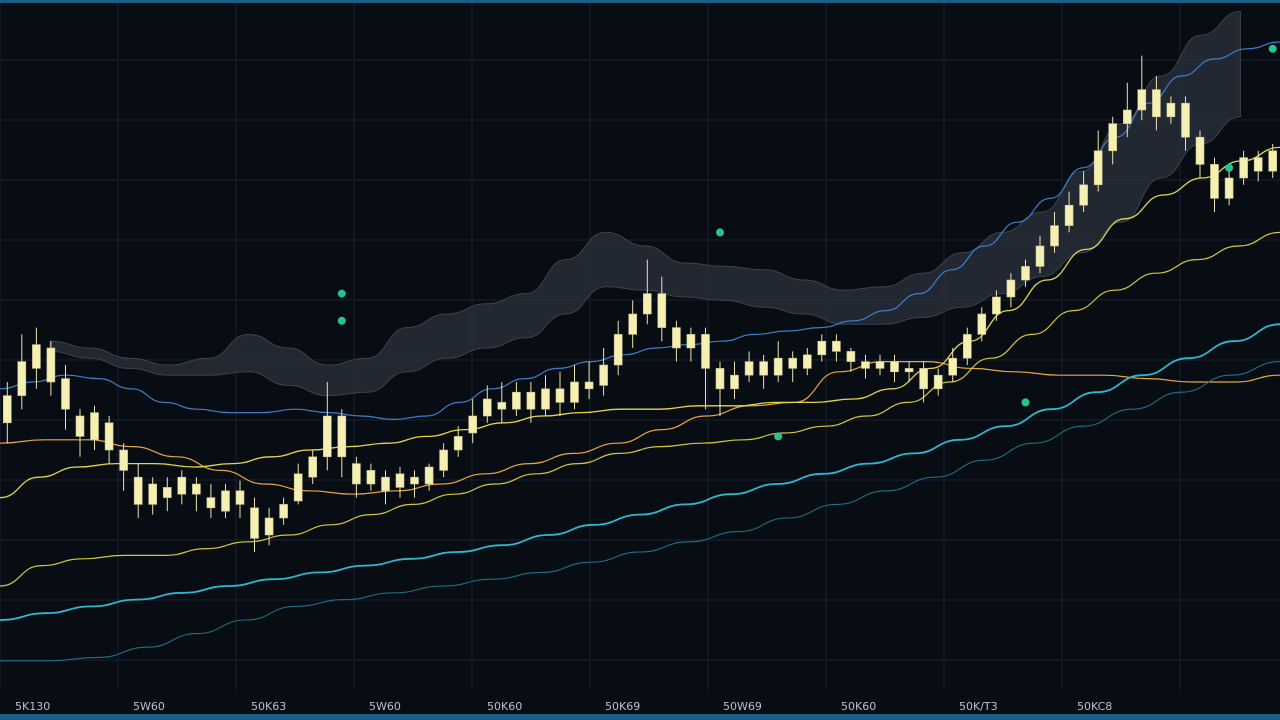 The image size is (1280, 720). I want to click on x-tick-label: 50KC8, so click(1094, 706).